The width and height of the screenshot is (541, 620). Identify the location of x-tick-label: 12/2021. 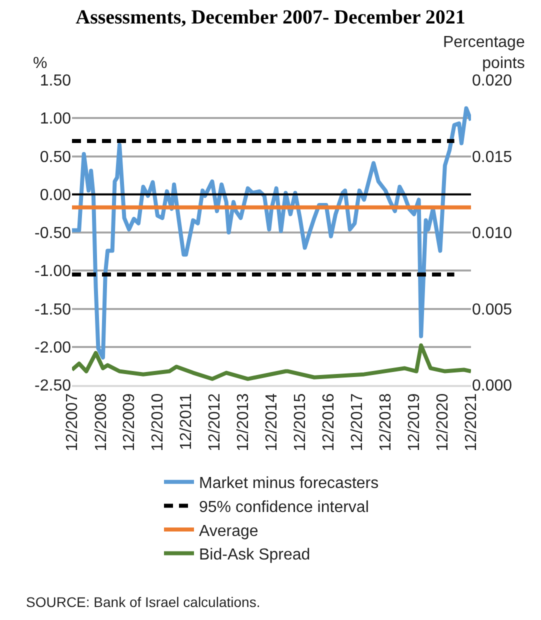
(471, 422).